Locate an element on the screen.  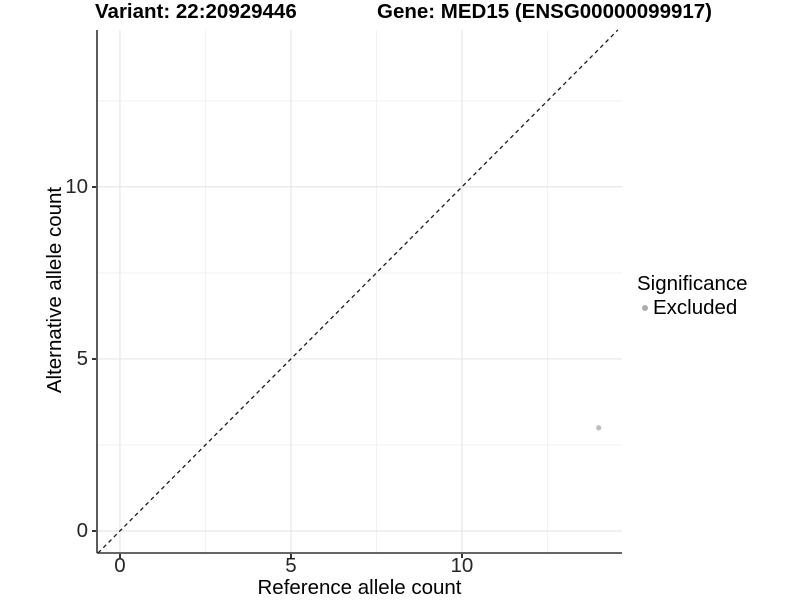
y-tick-label: 0 is located at coordinates (82, 530).